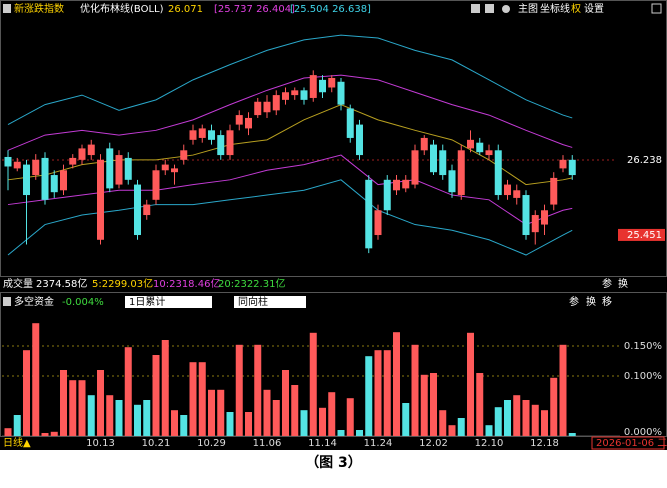 The image size is (667, 488). What do you see at coordinates (489, 8) in the screenshot?
I see `zoom-out-icon` at bounding box center [489, 8].